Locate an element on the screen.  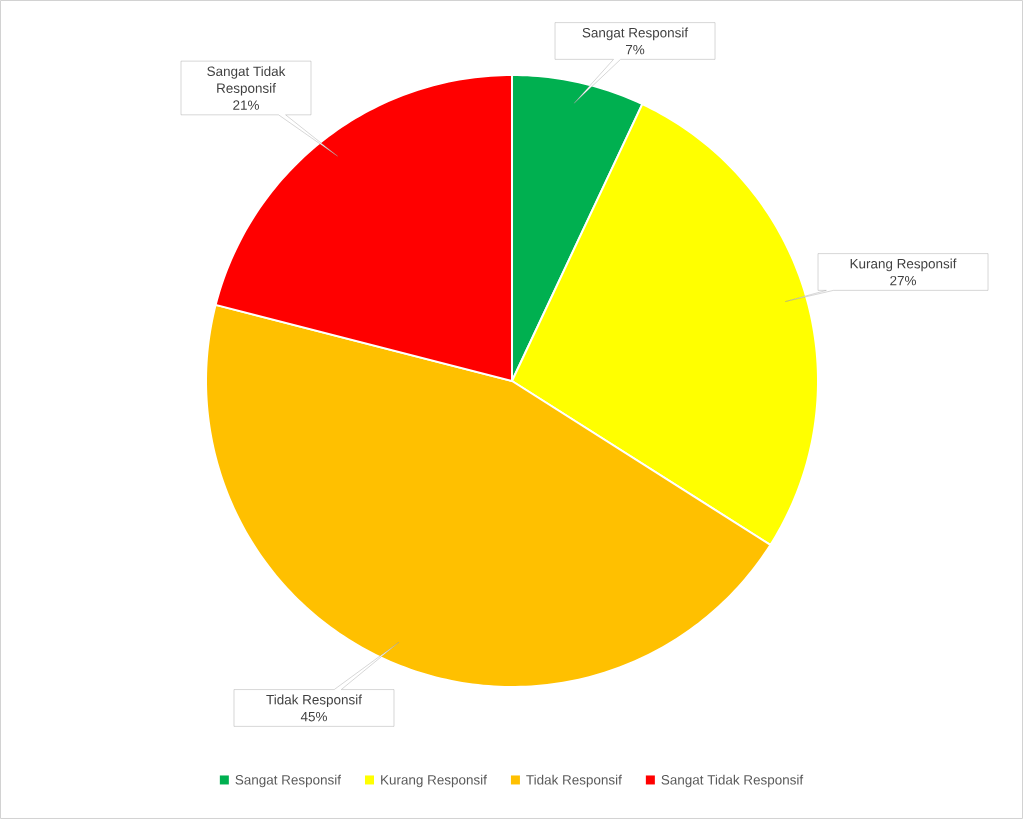
legend-label: Tidak Responsif is located at coordinates (574, 781).